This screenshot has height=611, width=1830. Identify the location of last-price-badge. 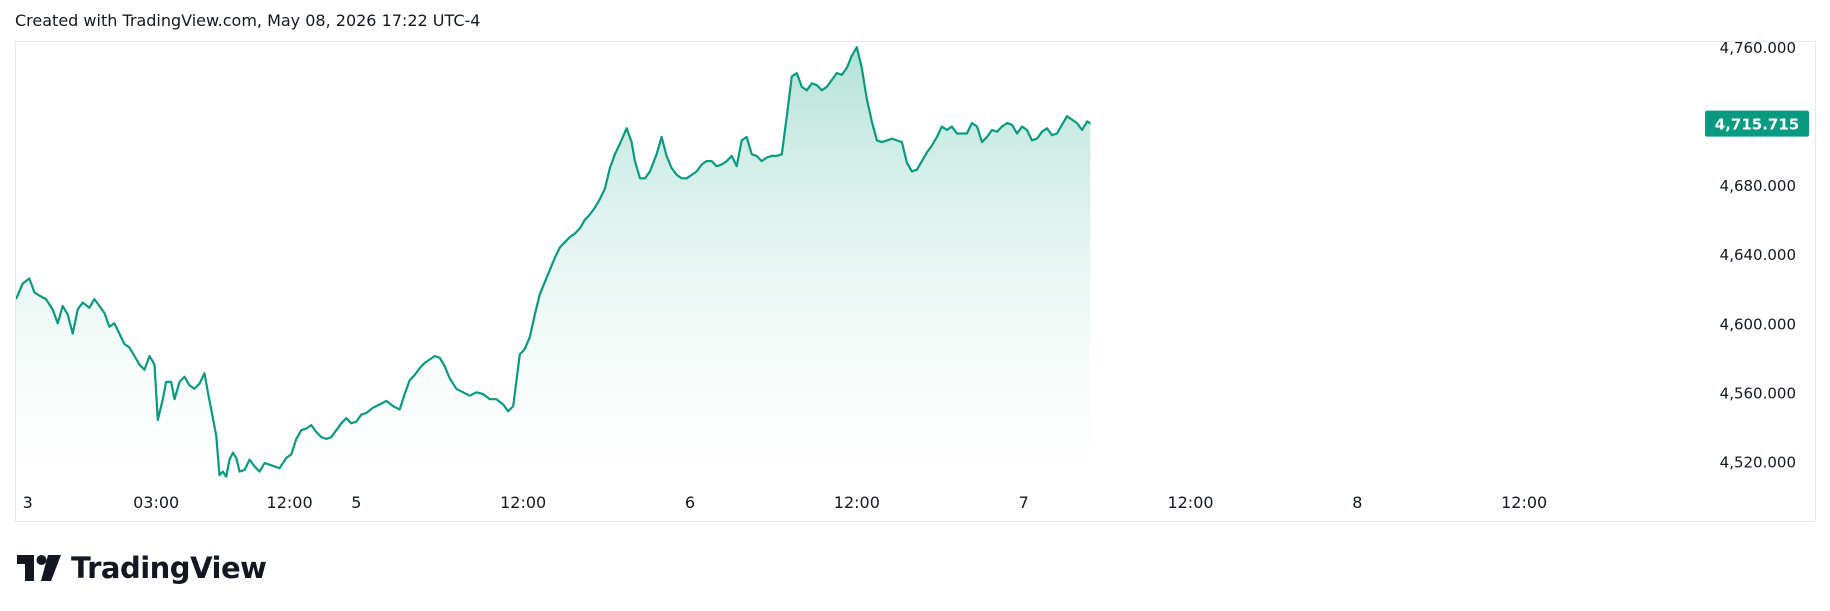
(1757, 123).